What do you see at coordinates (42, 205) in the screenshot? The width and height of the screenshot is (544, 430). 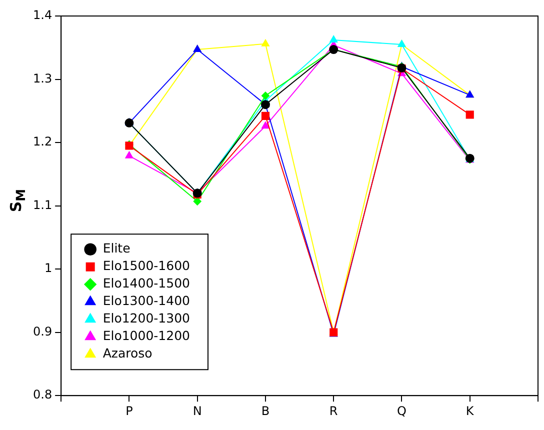 I see `y-tick-label: 1.1` at bounding box center [42, 205].